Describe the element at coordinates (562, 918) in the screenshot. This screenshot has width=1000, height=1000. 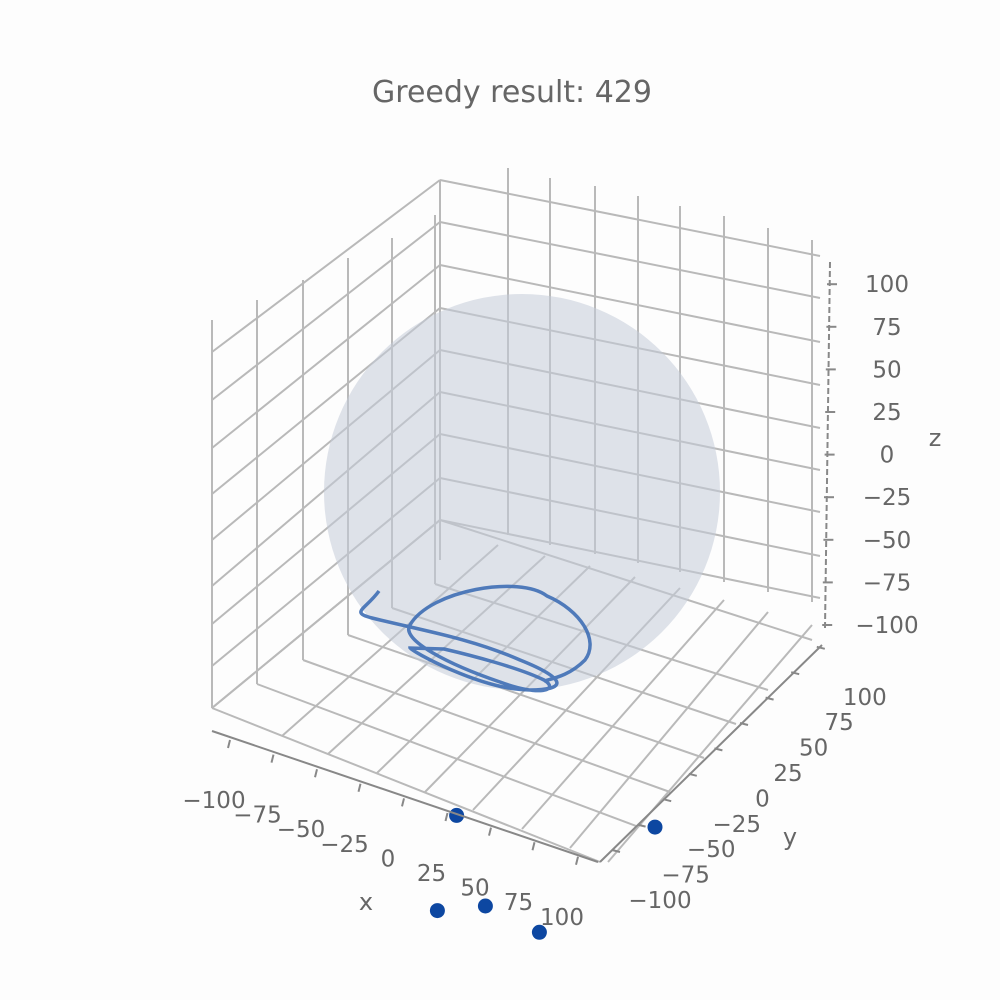
I see `x-tick-label: 100` at that location.